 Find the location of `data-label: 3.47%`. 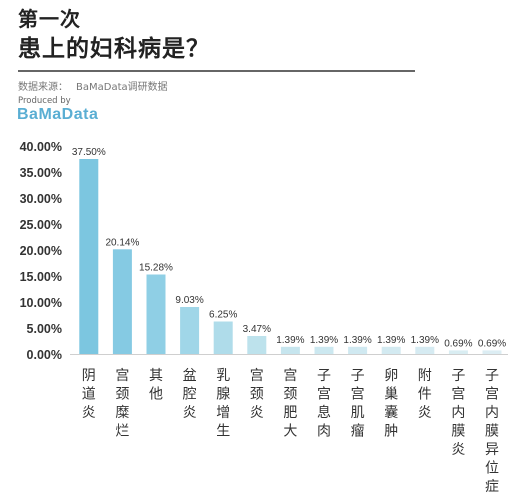

data-label: 3.47% is located at coordinates (257, 329).